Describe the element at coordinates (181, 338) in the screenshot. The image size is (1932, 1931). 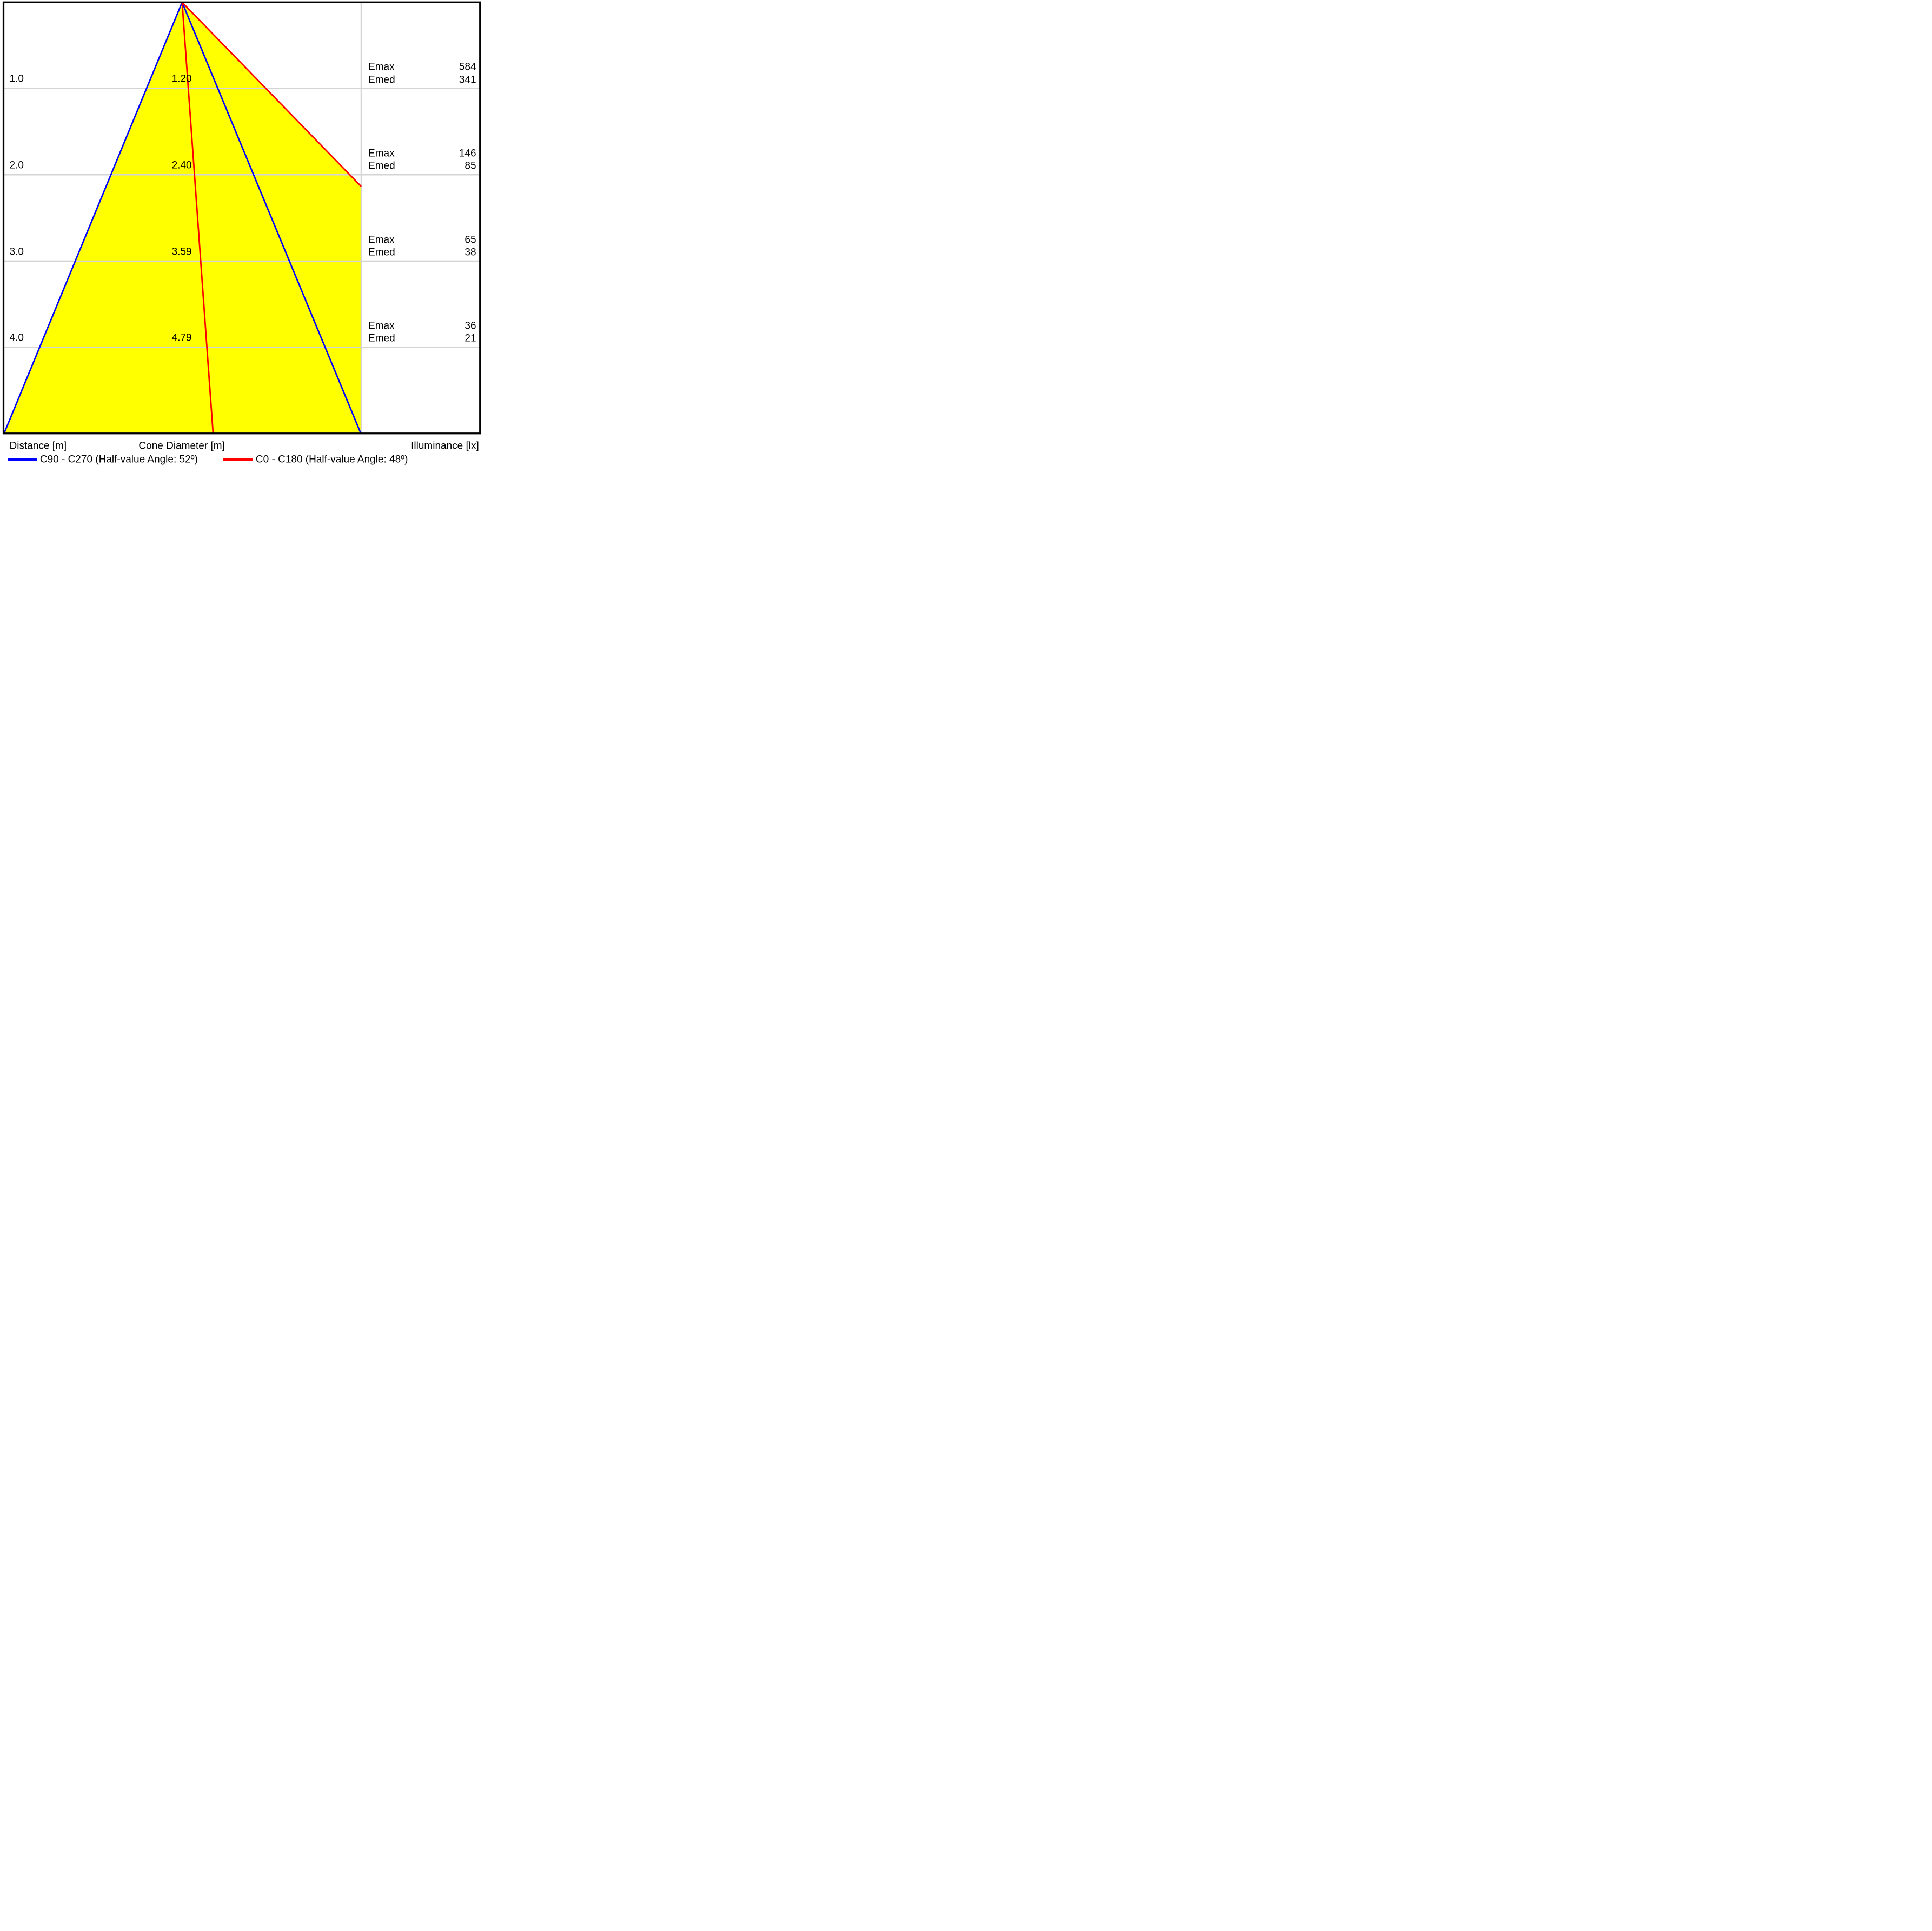
I see `cone-diameter-label-4: 4.79` at that location.